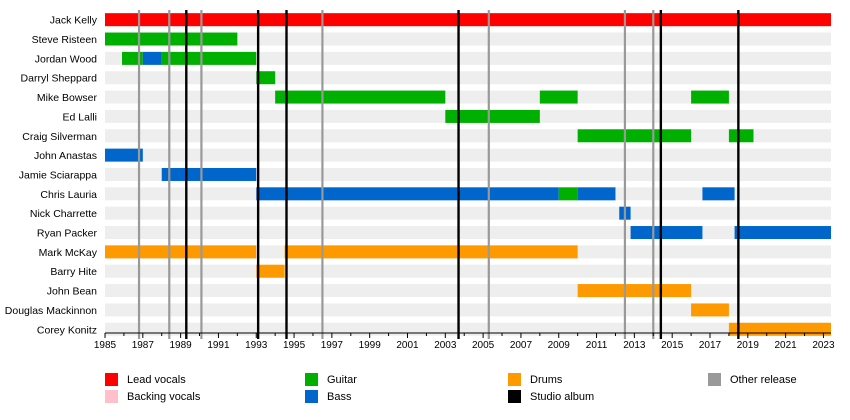 Image resolution: width=850 pixels, height=420 pixels. I want to click on legend-item-guitar: Guitar, so click(331, 379).